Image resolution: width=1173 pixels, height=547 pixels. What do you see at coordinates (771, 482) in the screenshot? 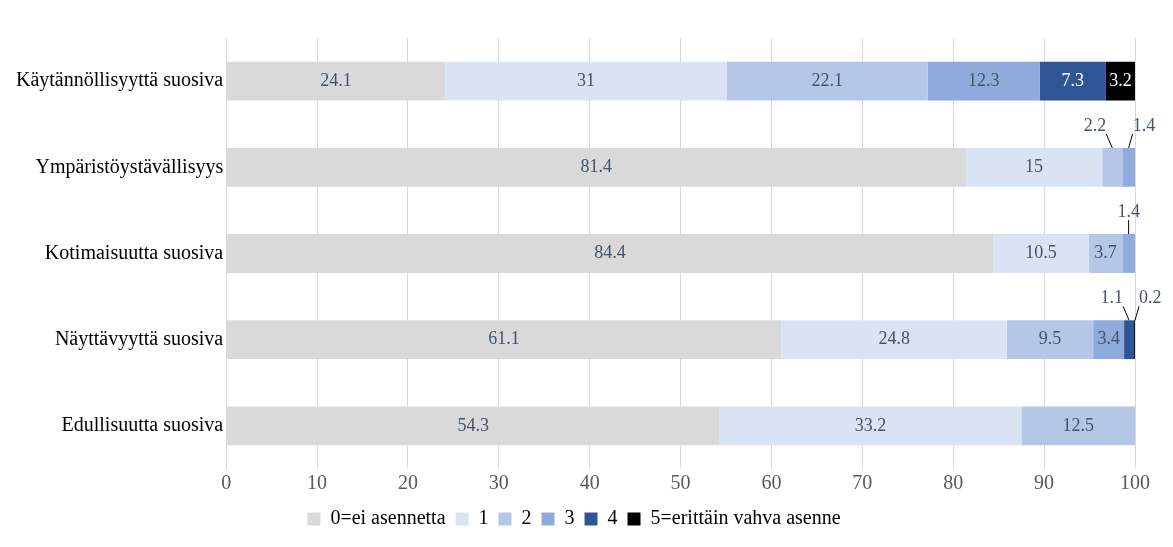
I see `x-tick-label: 60` at bounding box center [771, 482].